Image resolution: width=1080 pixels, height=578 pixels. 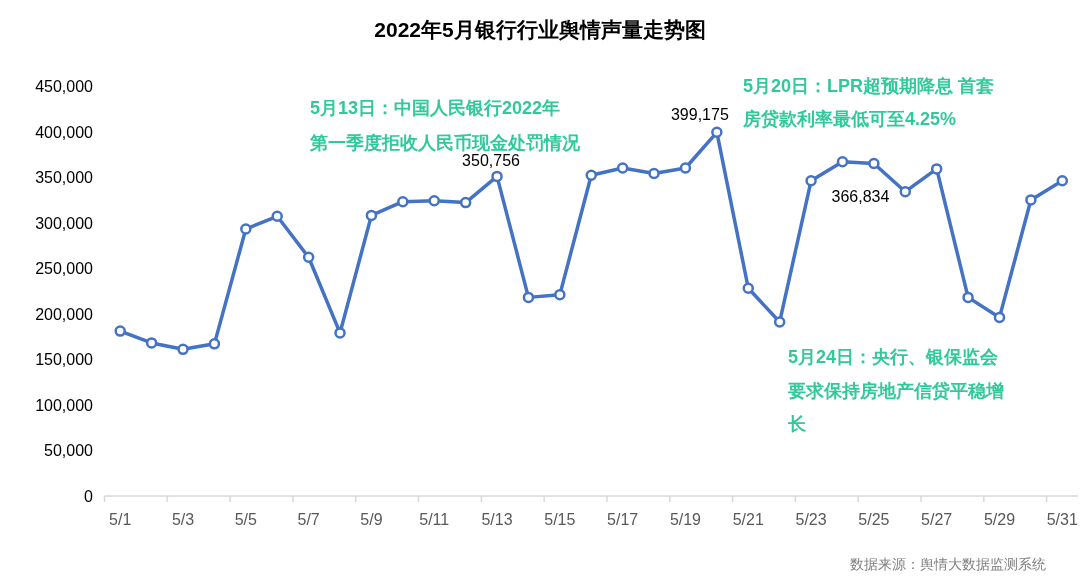 I want to click on x-tick-label: 5/17, so click(x=623, y=519).